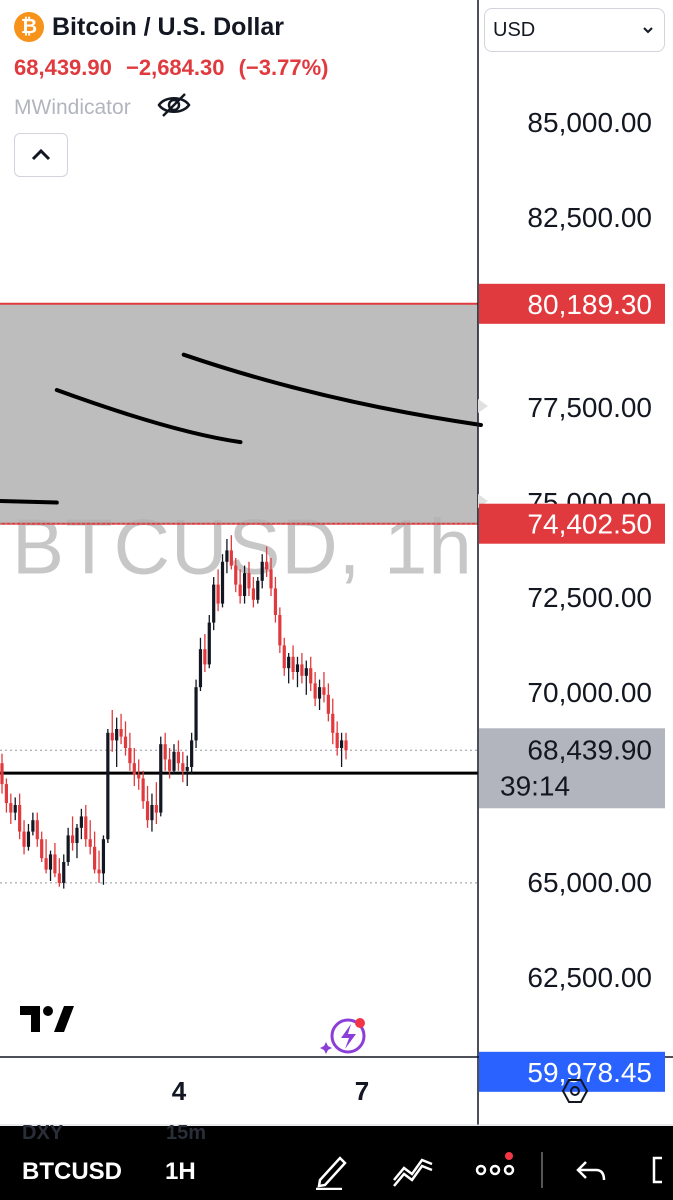 This screenshot has height=1200, width=673. I want to click on more-options-icon, so click(495, 1172).